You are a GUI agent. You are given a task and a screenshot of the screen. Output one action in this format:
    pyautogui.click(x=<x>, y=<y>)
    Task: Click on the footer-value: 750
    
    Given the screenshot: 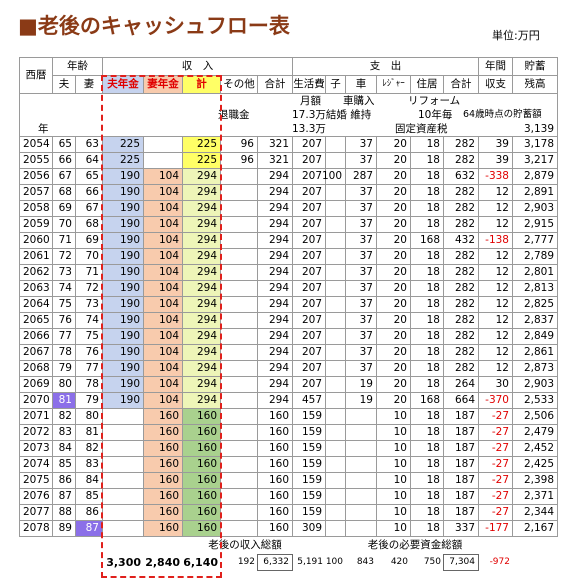 What is the action you would take?
    pyautogui.click(x=432, y=562)
    